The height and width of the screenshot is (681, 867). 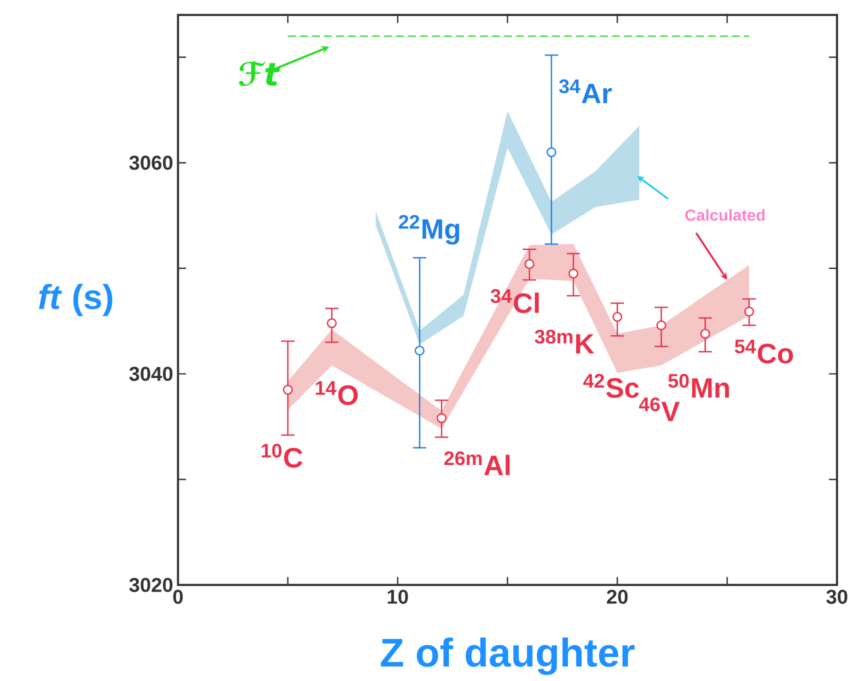 What do you see at coordinates (259, 73) in the screenshot?
I see `legend-label: ℱt` at bounding box center [259, 73].